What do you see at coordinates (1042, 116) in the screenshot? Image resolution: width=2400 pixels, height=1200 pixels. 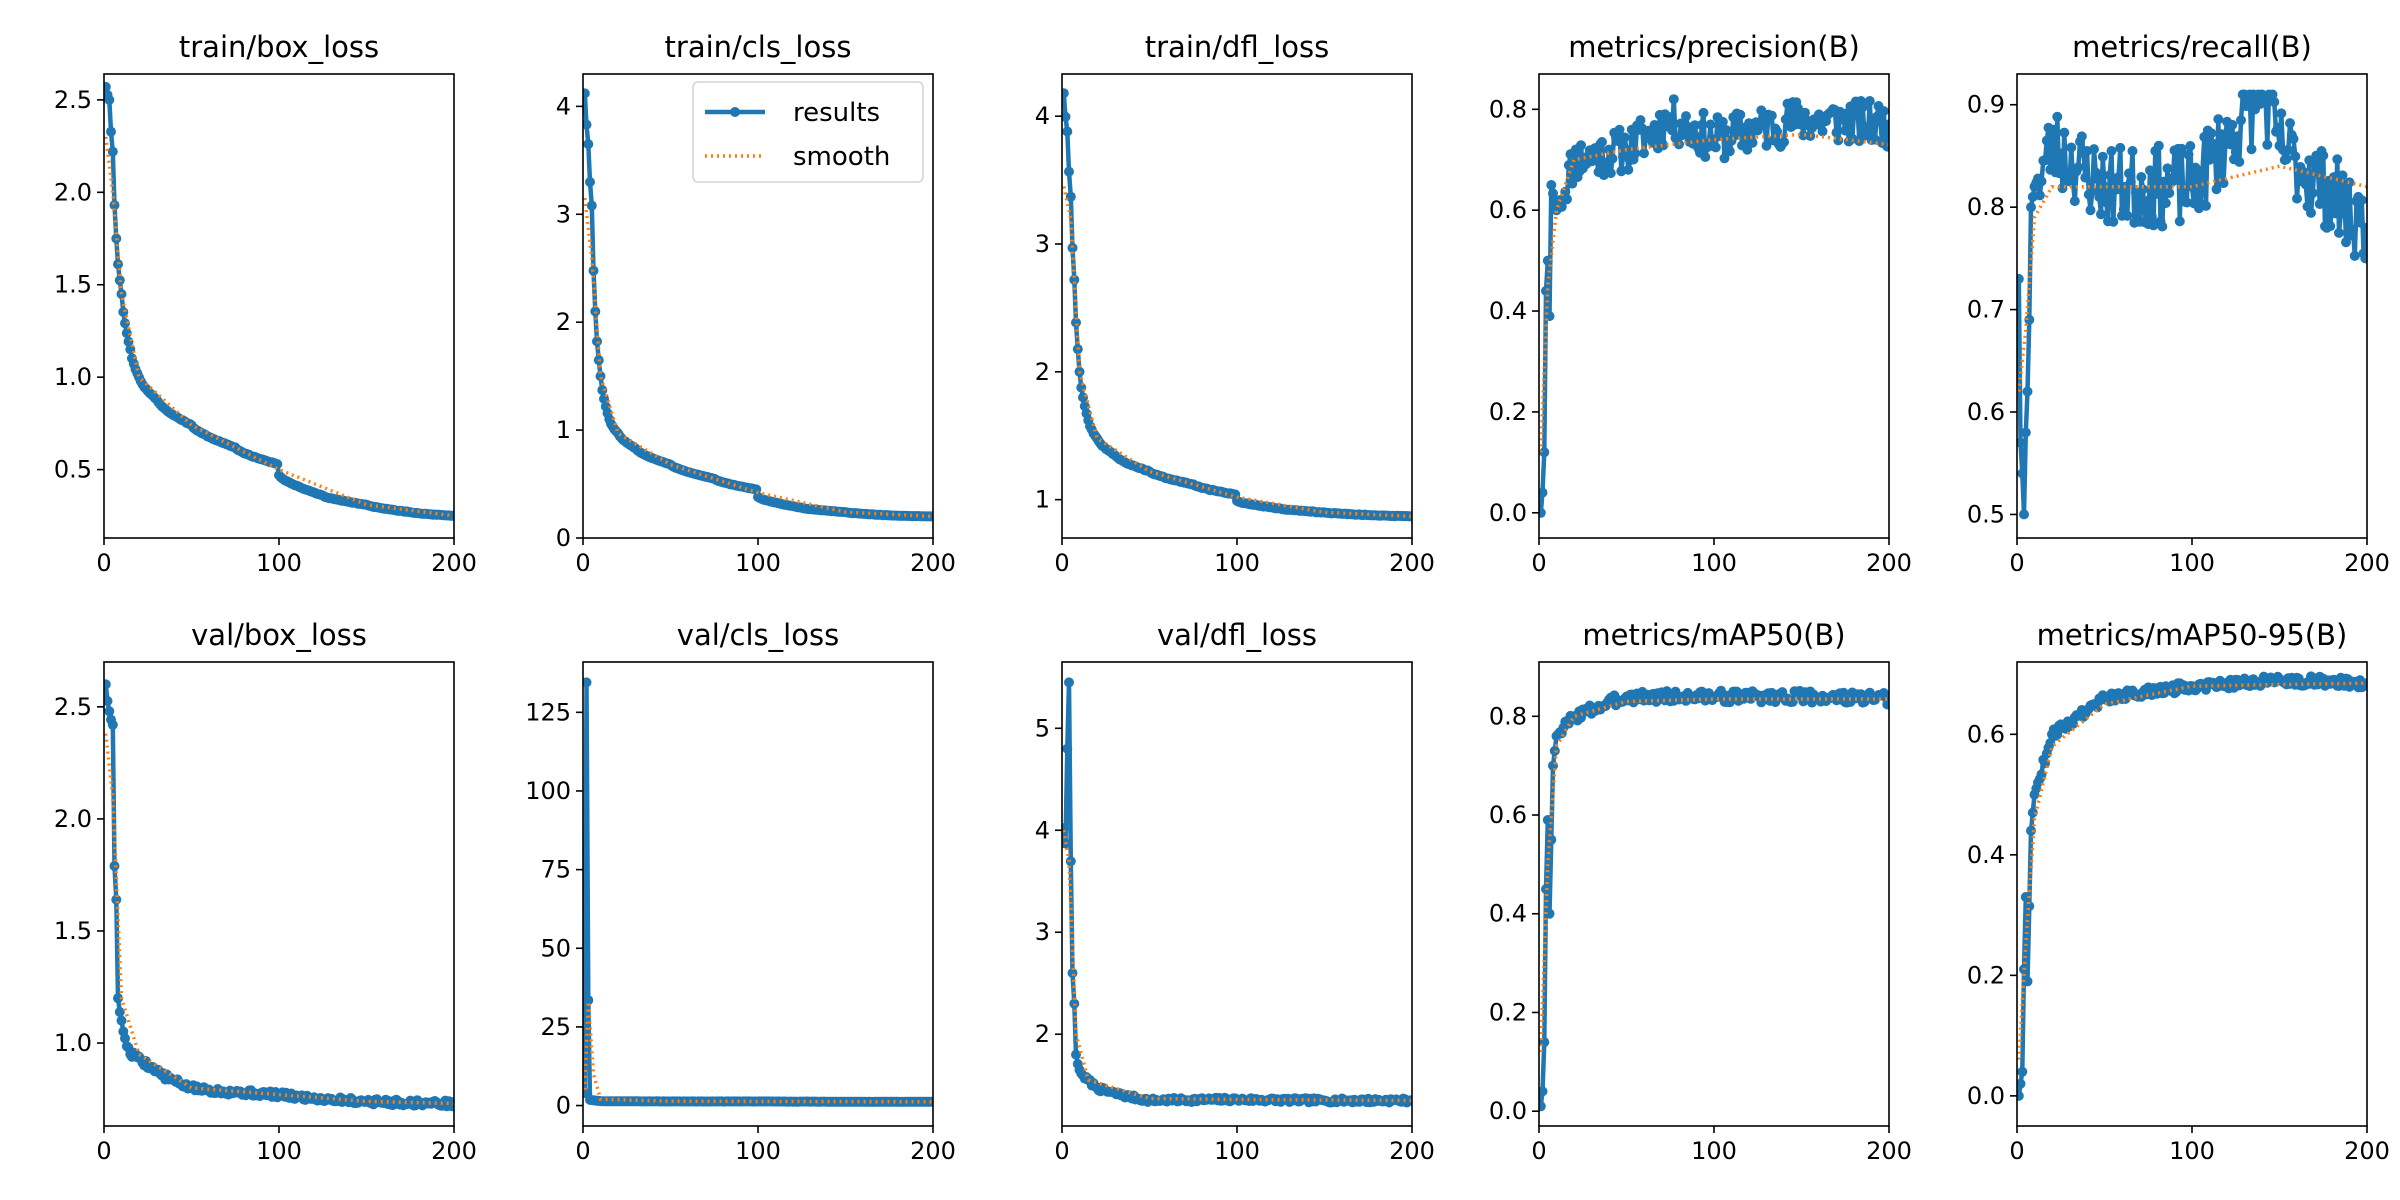 I see `y-tick-label: 4` at bounding box center [1042, 116].